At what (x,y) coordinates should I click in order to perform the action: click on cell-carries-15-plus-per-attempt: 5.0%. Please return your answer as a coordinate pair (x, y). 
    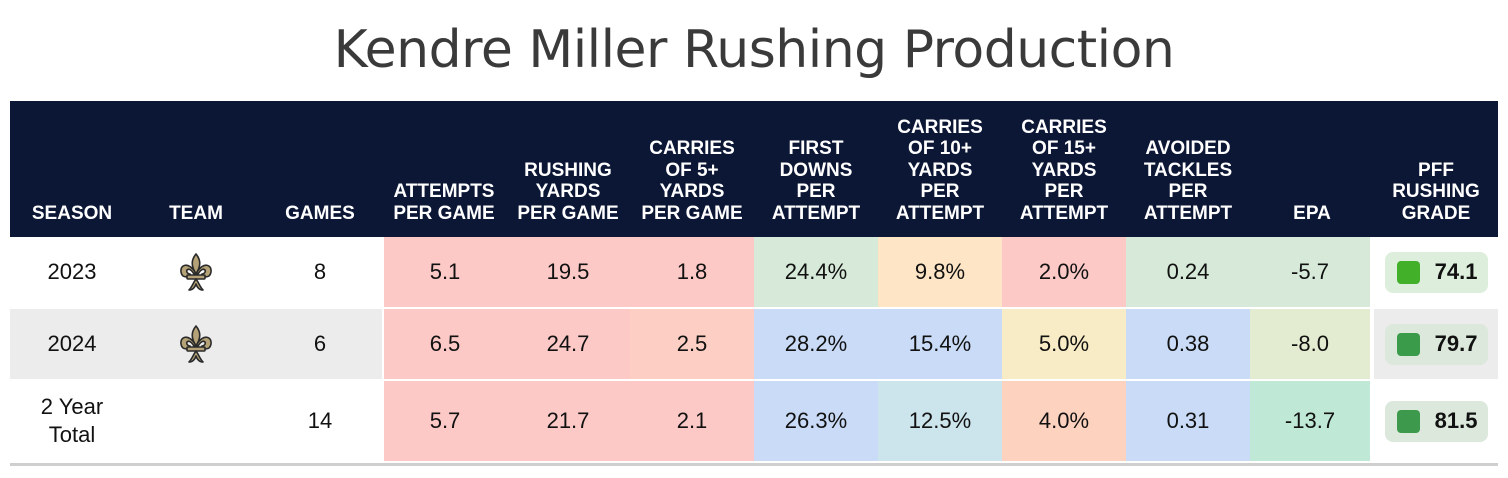
    Looking at the image, I should click on (1064, 344).